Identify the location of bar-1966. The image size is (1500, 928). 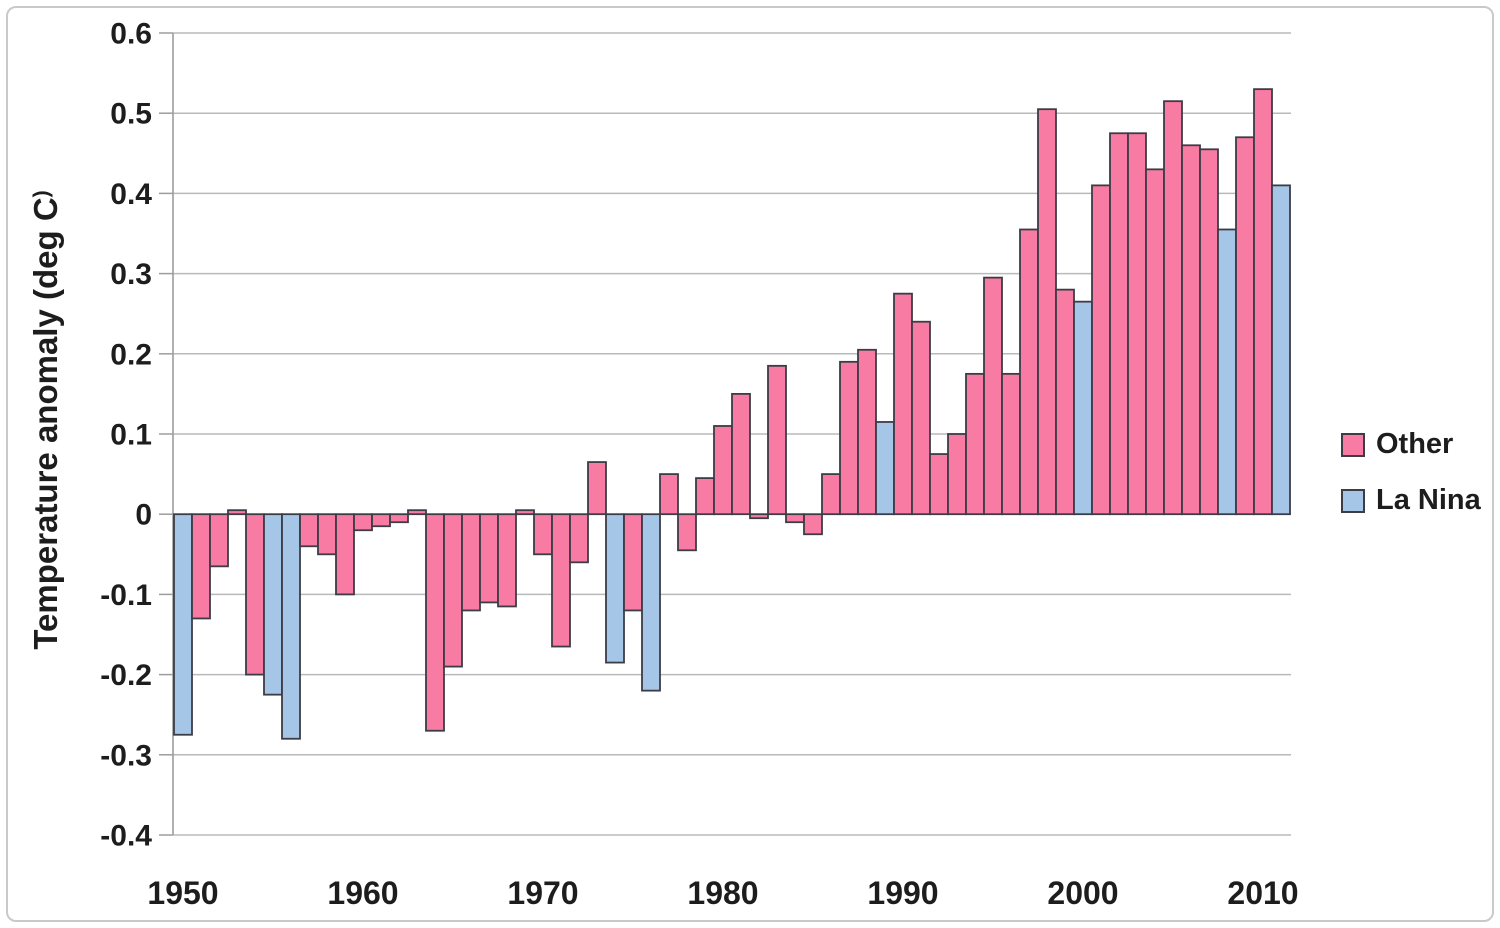
(471, 562).